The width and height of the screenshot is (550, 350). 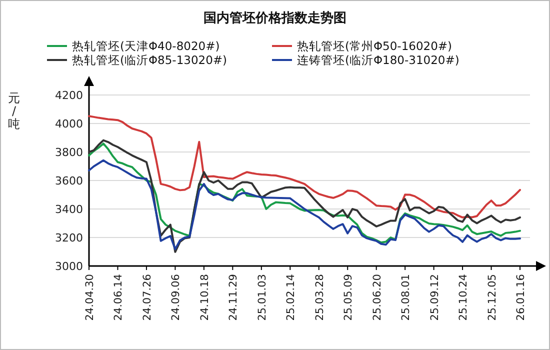 What do you see at coordinates (262, 297) in the screenshot?
I see `x-tick-label: 25.01.03` at bounding box center [262, 297].